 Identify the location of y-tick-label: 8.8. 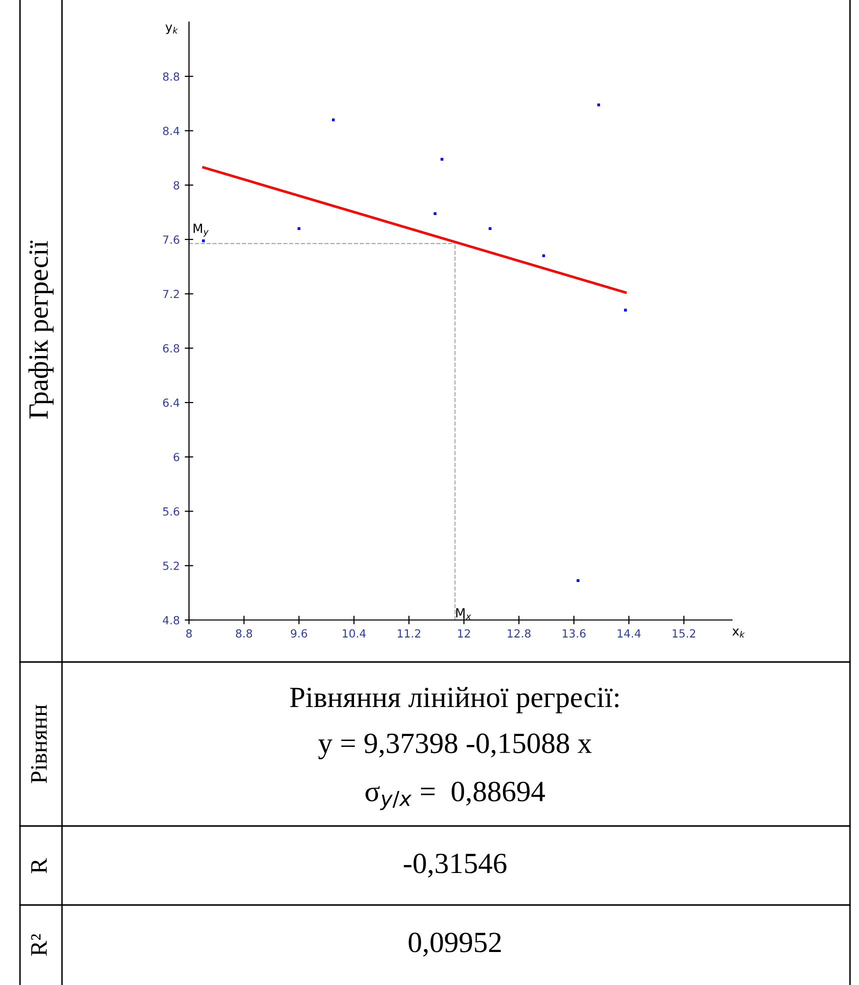
(171, 76).